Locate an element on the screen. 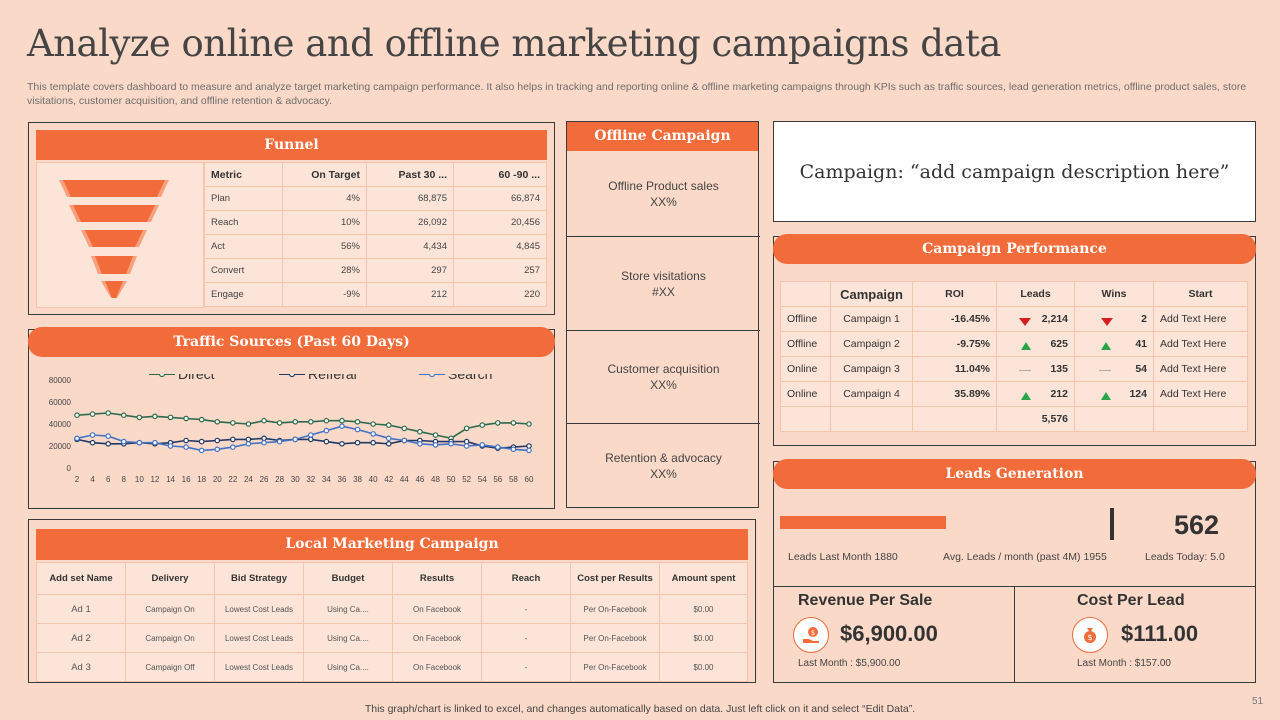 The height and width of the screenshot is (720, 1280). perf-leads: 2,214 is located at coordinates (1054, 318).